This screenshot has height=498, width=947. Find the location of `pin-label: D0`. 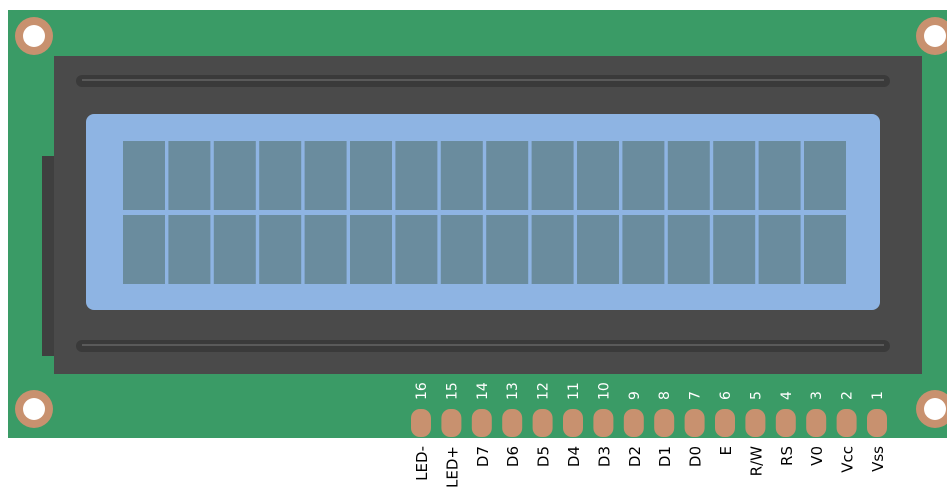

pin-label: D0 is located at coordinates (696, 456).